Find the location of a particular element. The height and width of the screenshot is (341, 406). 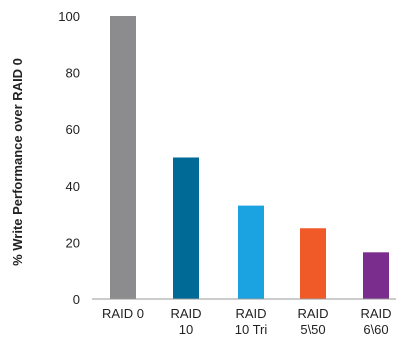

category-label-4: RAID 6\60 is located at coordinates (375, 321).